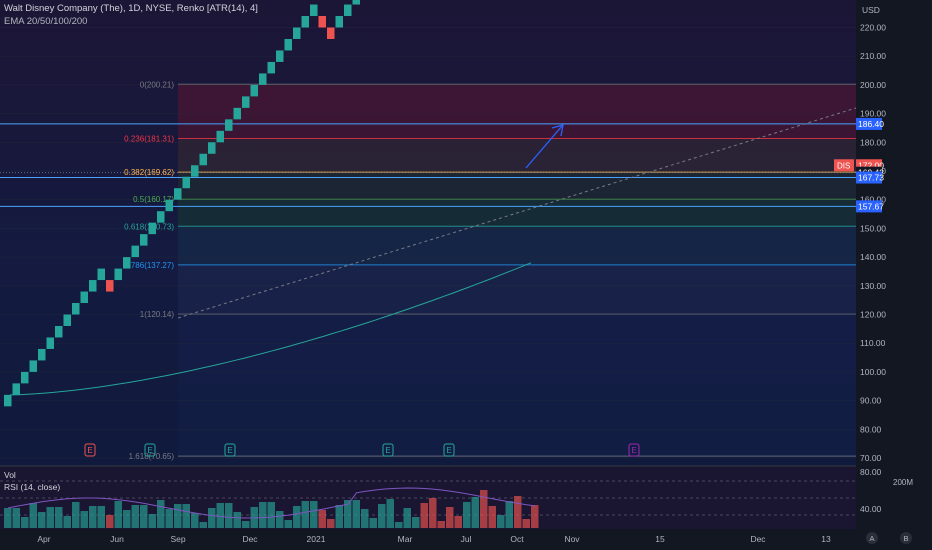  Describe the element at coordinates (873, 315) in the screenshot. I see `price-tick: 120.00` at that location.